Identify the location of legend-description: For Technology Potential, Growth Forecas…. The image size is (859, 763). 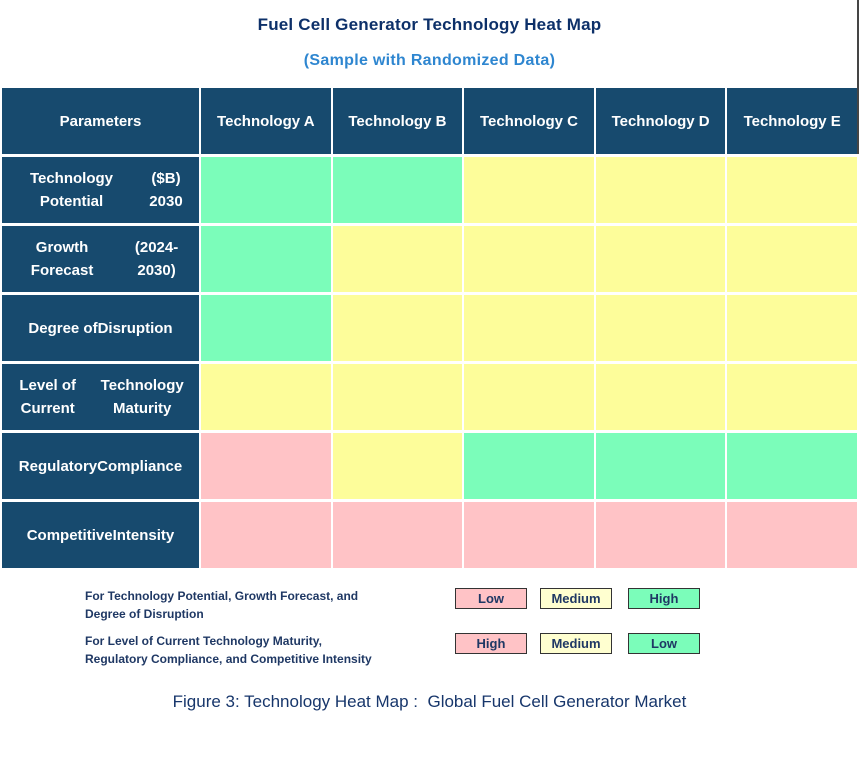
(266, 605).